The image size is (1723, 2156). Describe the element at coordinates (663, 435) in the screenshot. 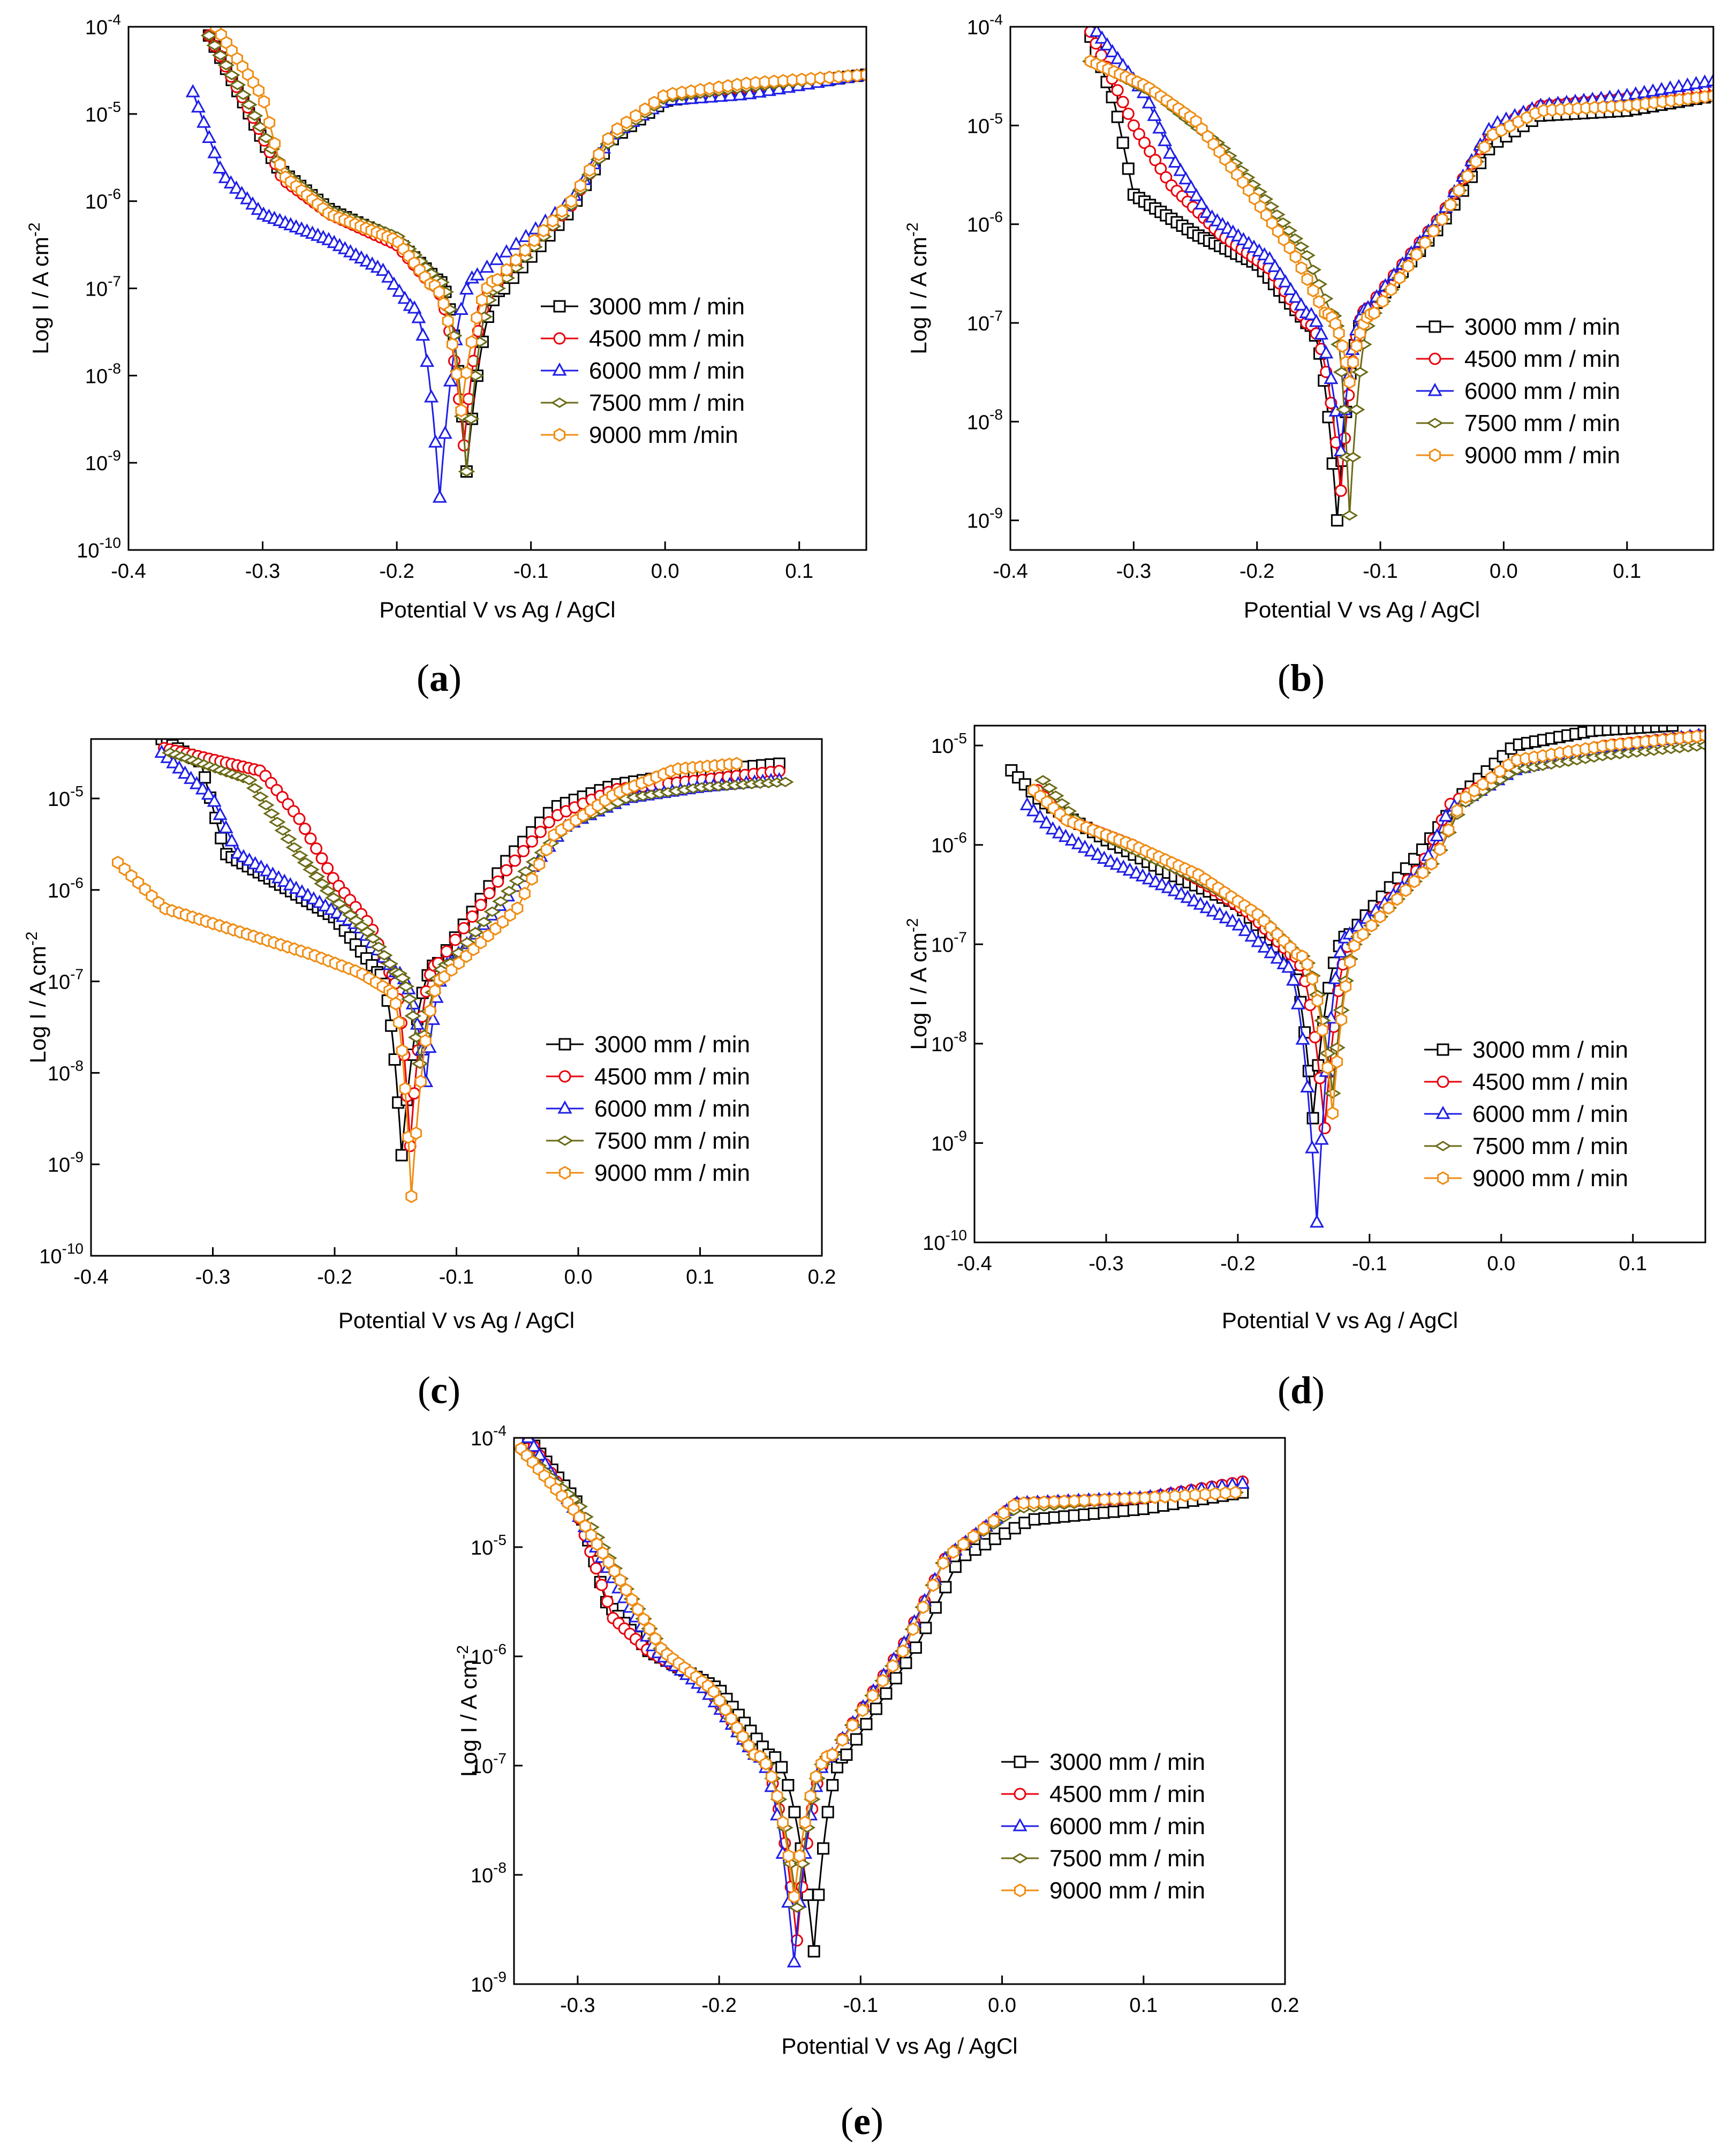

I see `legend-label: 9000 mm /min` at that location.